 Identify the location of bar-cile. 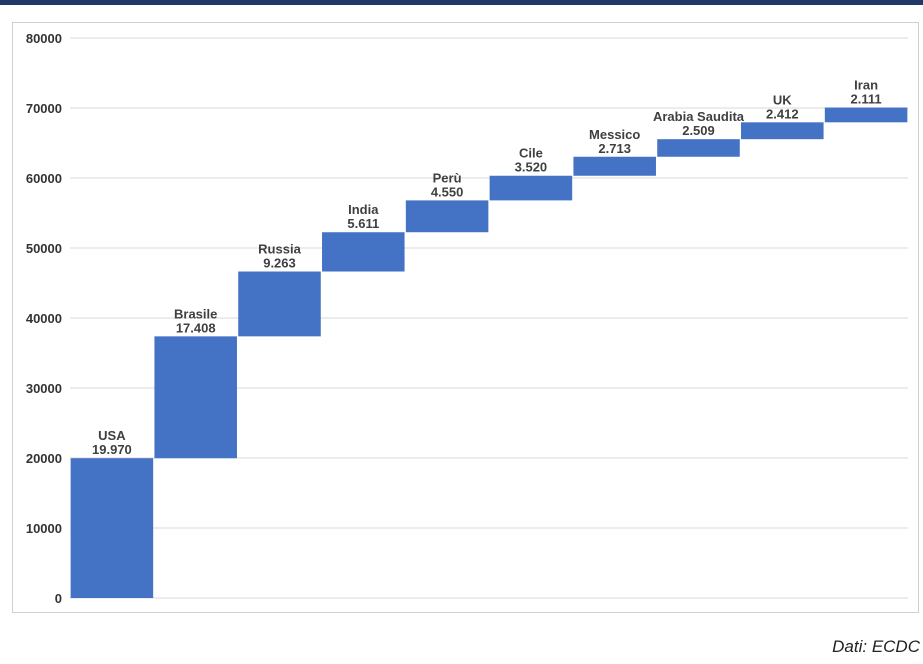
(531, 188).